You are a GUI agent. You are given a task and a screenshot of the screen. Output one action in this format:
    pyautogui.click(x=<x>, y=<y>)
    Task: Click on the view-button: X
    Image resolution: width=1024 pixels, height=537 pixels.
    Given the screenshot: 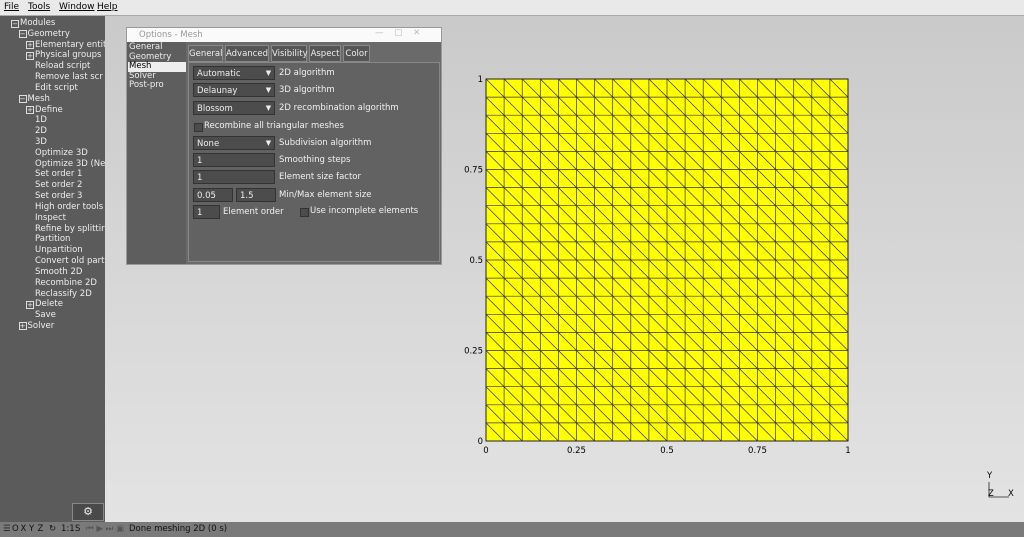 What is the action you would take?
    pyautogui.click(x=23, y=529)
    